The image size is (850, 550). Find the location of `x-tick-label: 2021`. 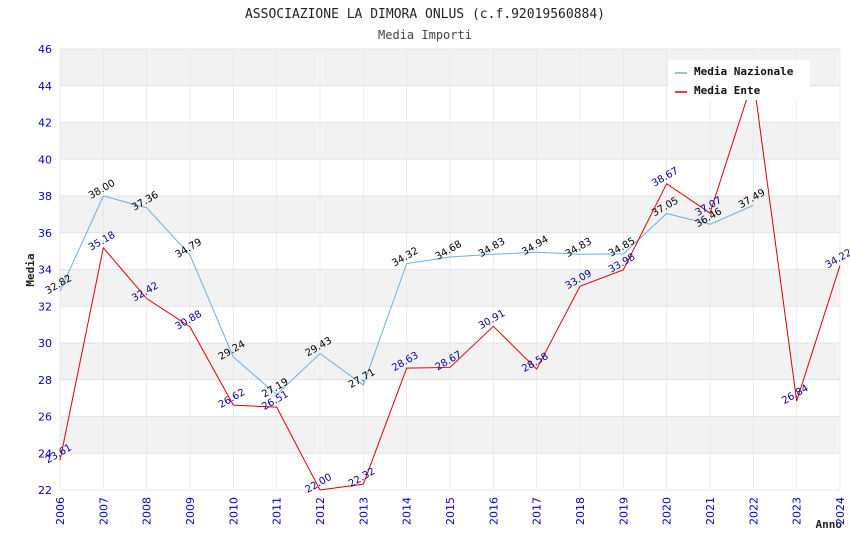

x-tick-label: 2021 is located at coordinates (710, 511).